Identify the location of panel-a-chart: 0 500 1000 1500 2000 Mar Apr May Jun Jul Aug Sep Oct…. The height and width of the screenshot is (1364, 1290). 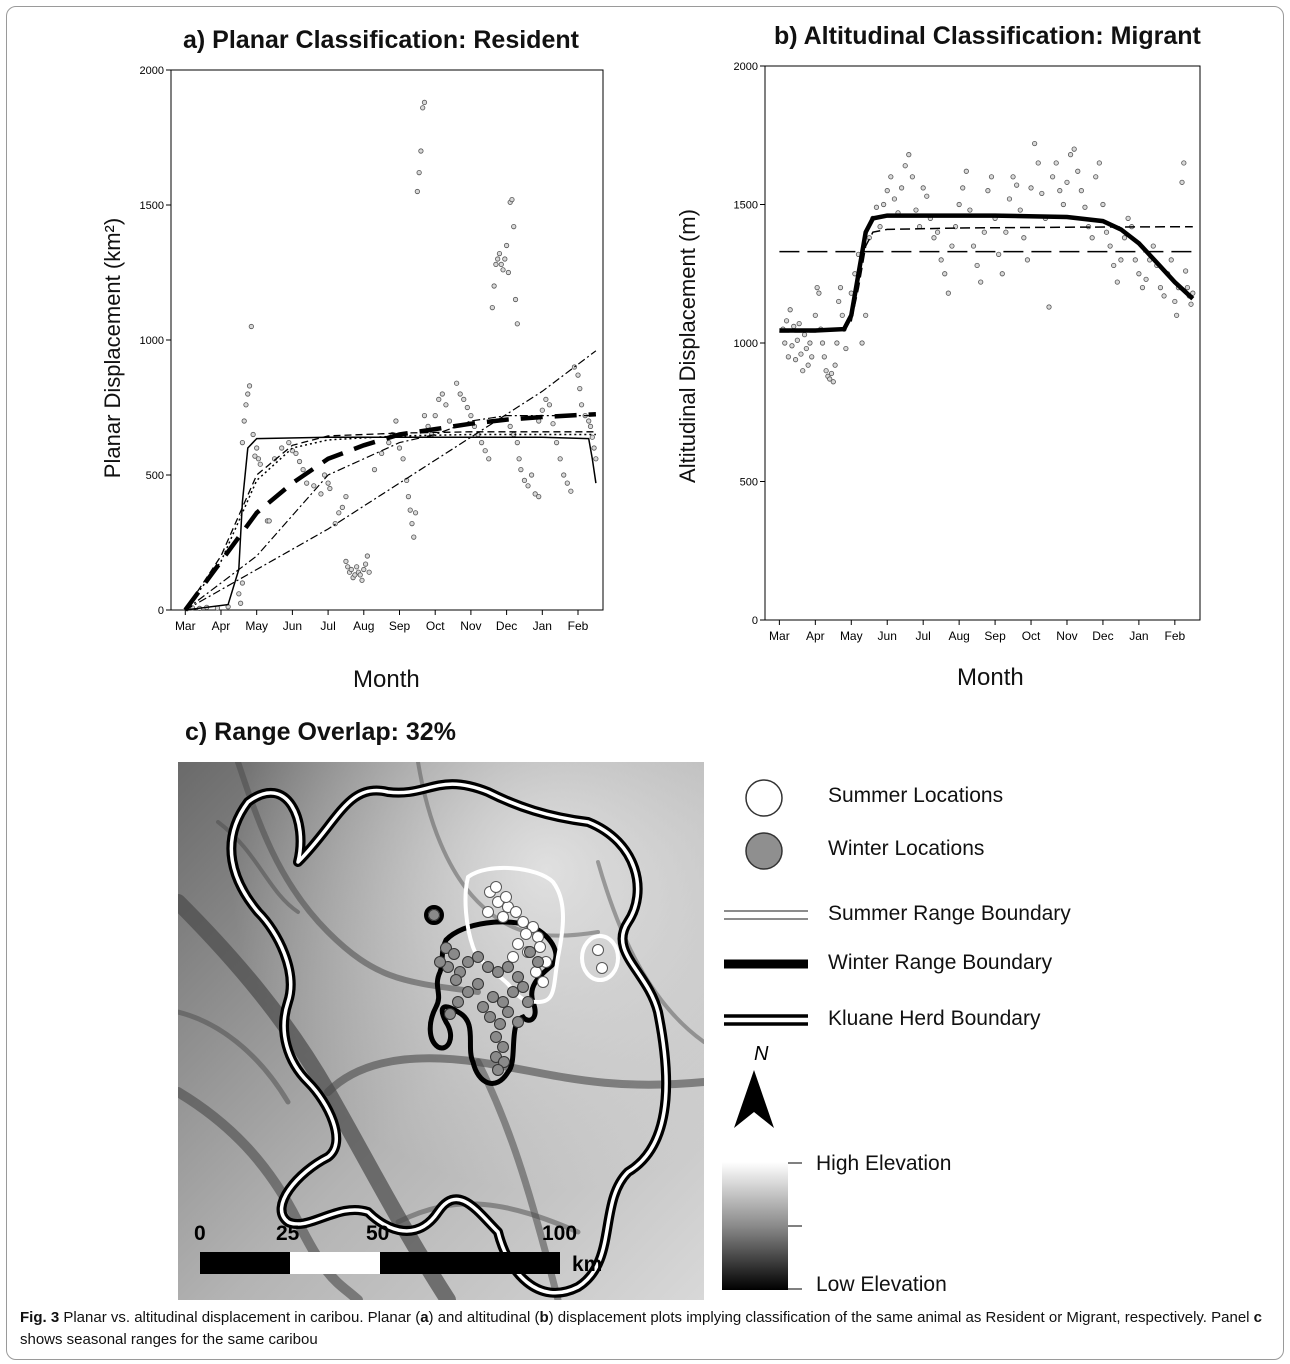
(372, 349).